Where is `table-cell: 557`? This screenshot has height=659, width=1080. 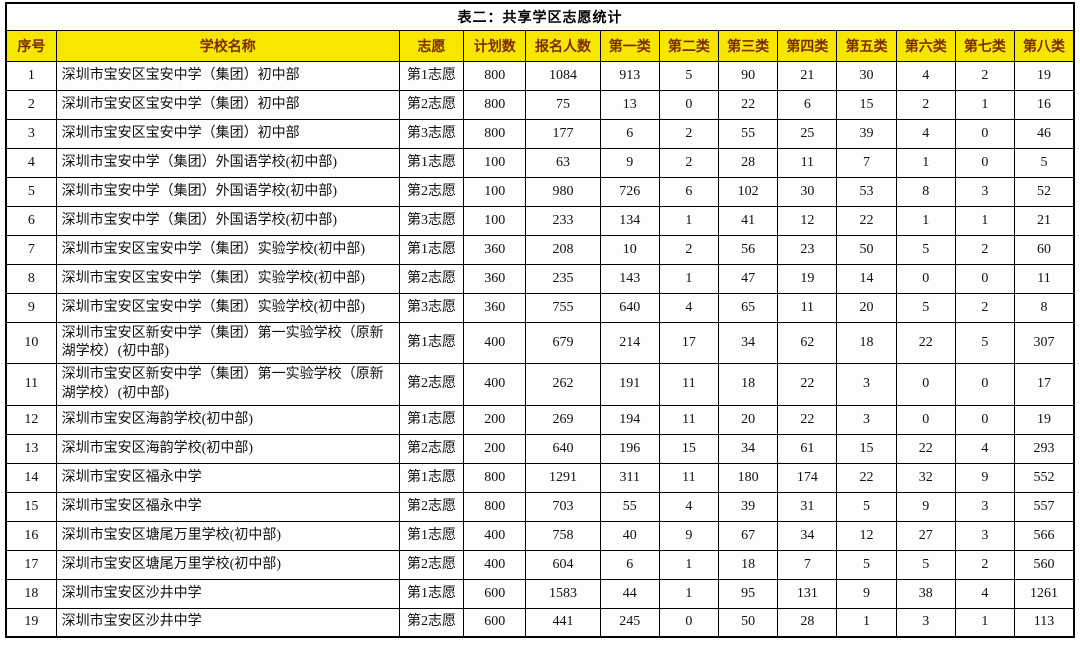 table-cell: 557 is located at coordinates (1044, 506).